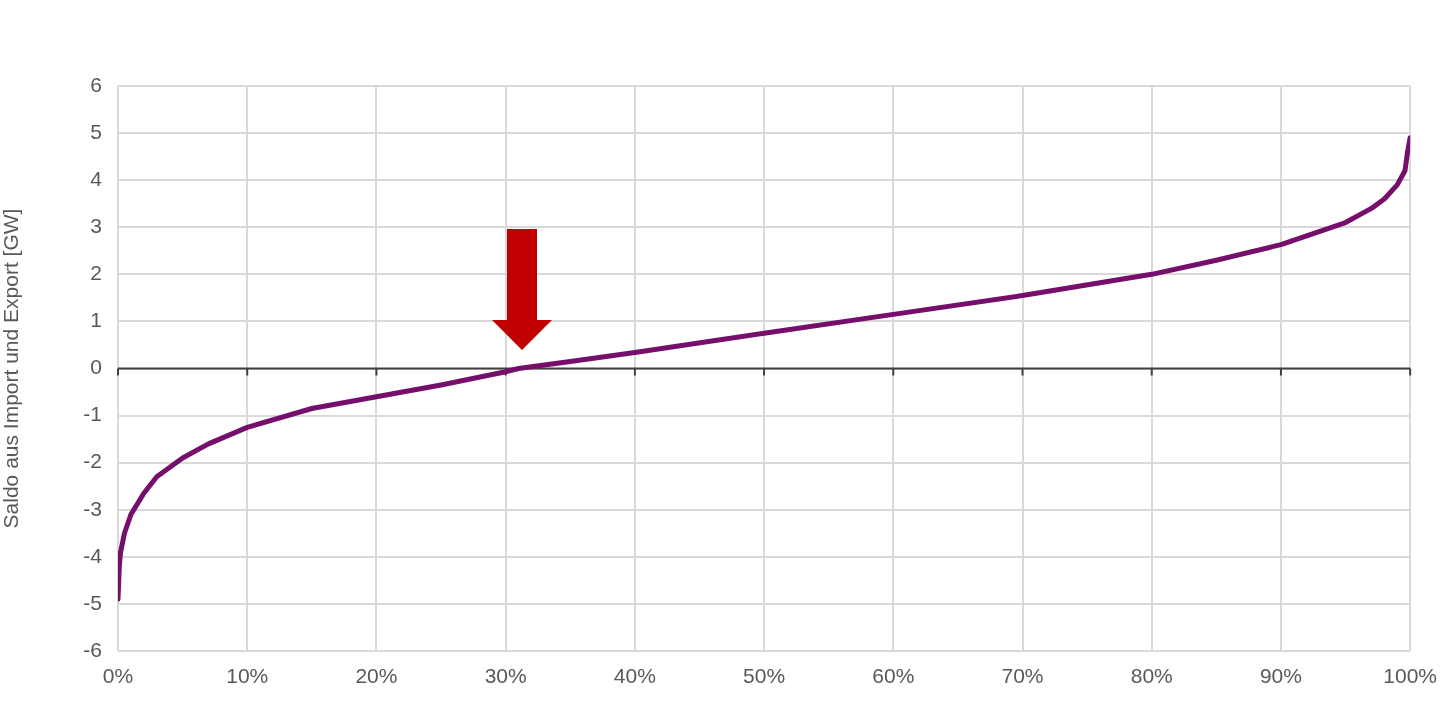 The image size is (1451, 714). I want to click on y-tick-label: -6, so click(92, 649).